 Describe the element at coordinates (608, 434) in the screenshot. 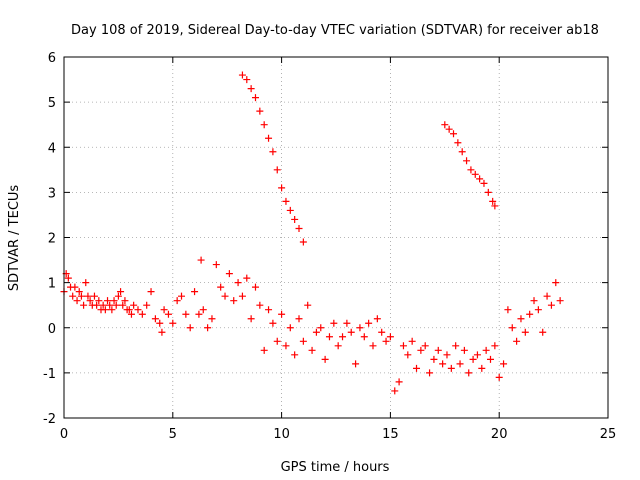

I see `x-tick-label: 25` at that location.